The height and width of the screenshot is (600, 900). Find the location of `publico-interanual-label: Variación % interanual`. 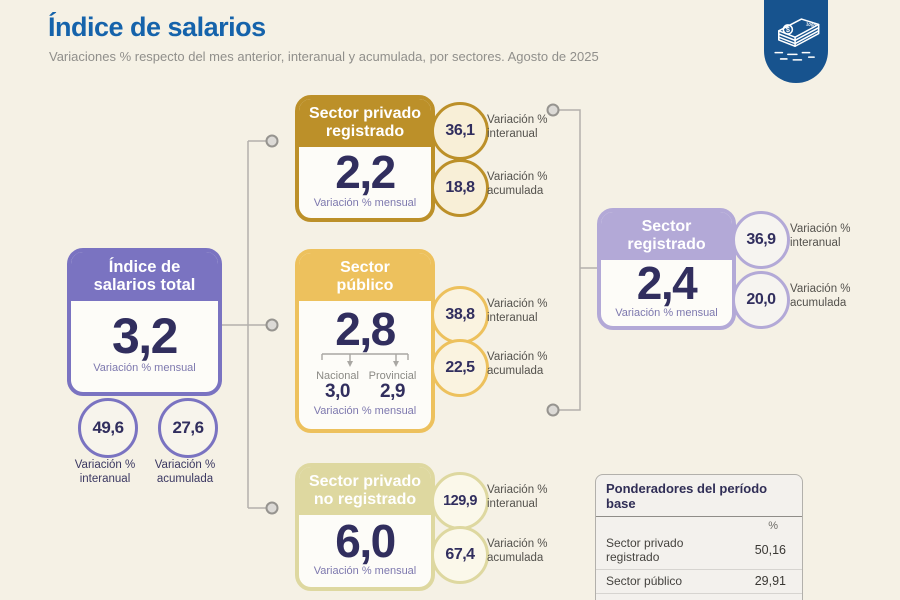

publico-interanual-label: Variación % interanual is located at coordinates (517, 311).